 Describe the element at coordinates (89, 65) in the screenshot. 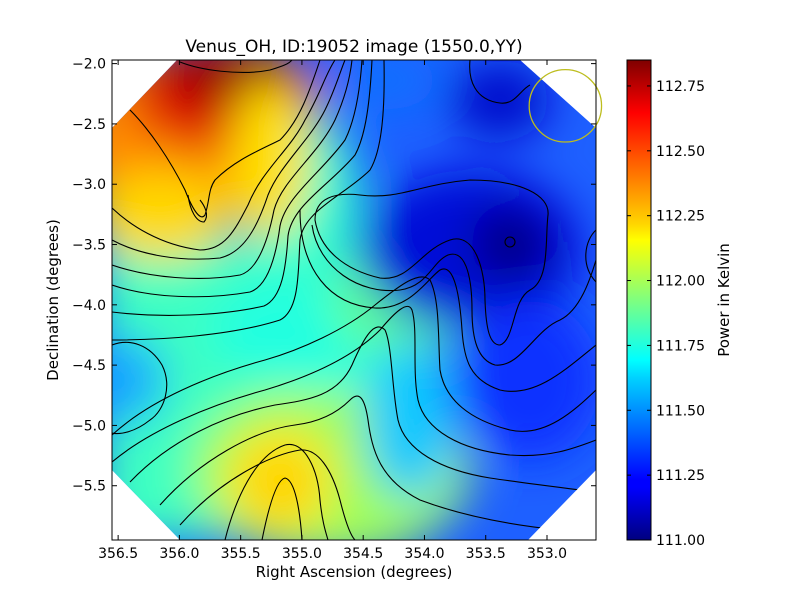

I see `y-tick-label: −2.0` at that location.